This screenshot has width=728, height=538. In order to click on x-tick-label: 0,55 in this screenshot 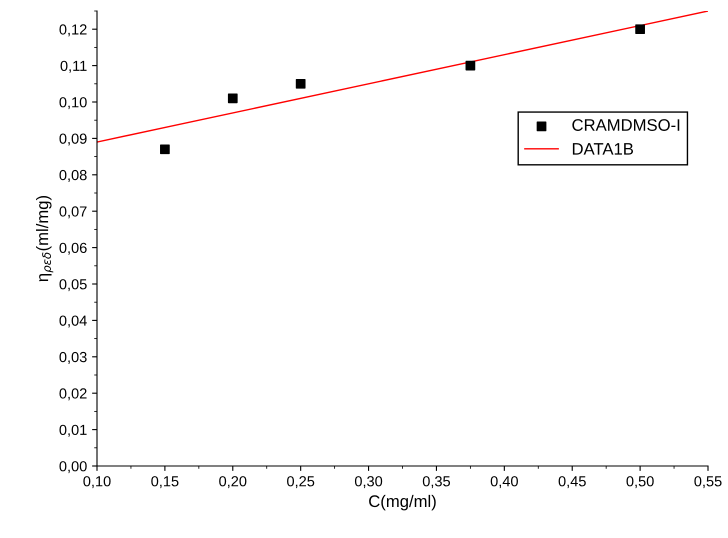, I will do `click(708, 482)`.